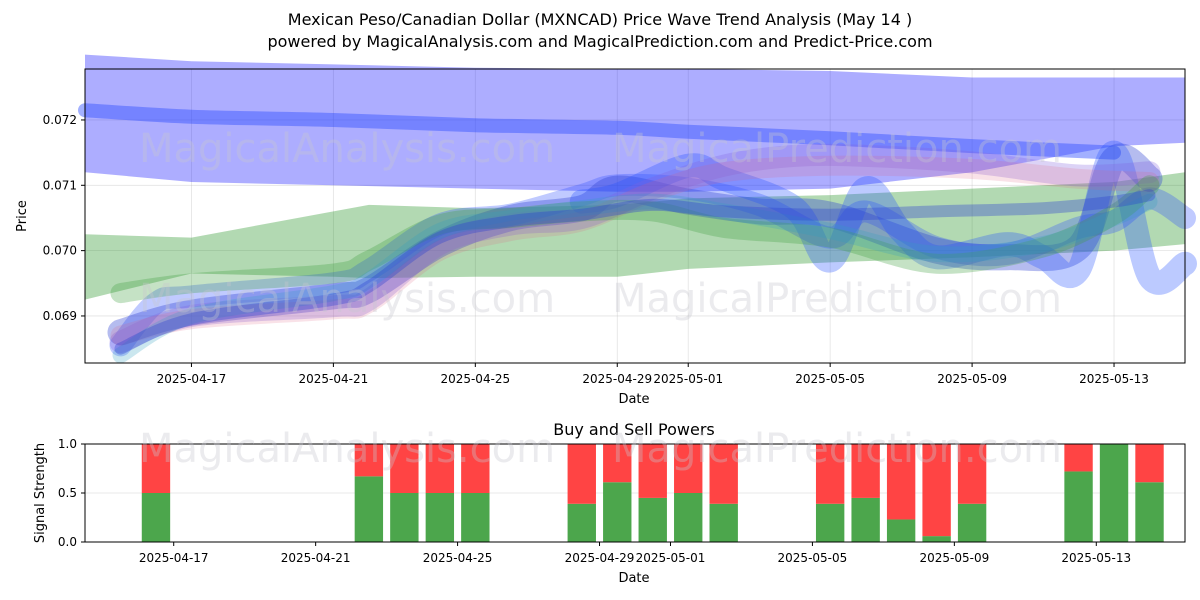 The width and height of the screenshot is (1200, 600). I want to click on watermark-analysis-mid: MagicalAnalysis.com, so click(347, 299).